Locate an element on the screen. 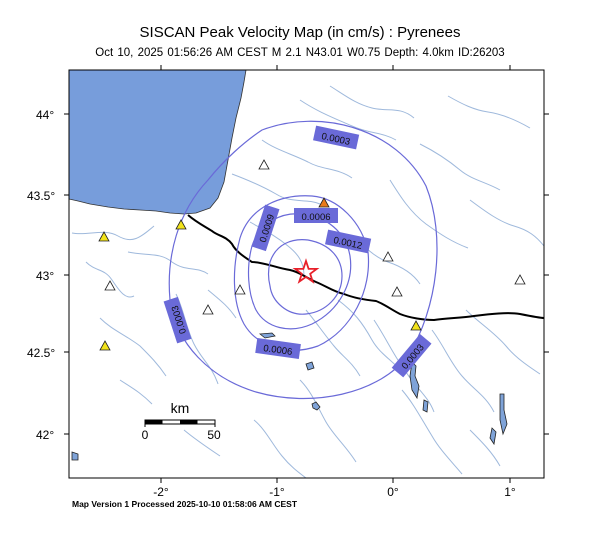 This screenshot has width=595, height=543. epicenter-star-icon is located at coordinates (306, 271).